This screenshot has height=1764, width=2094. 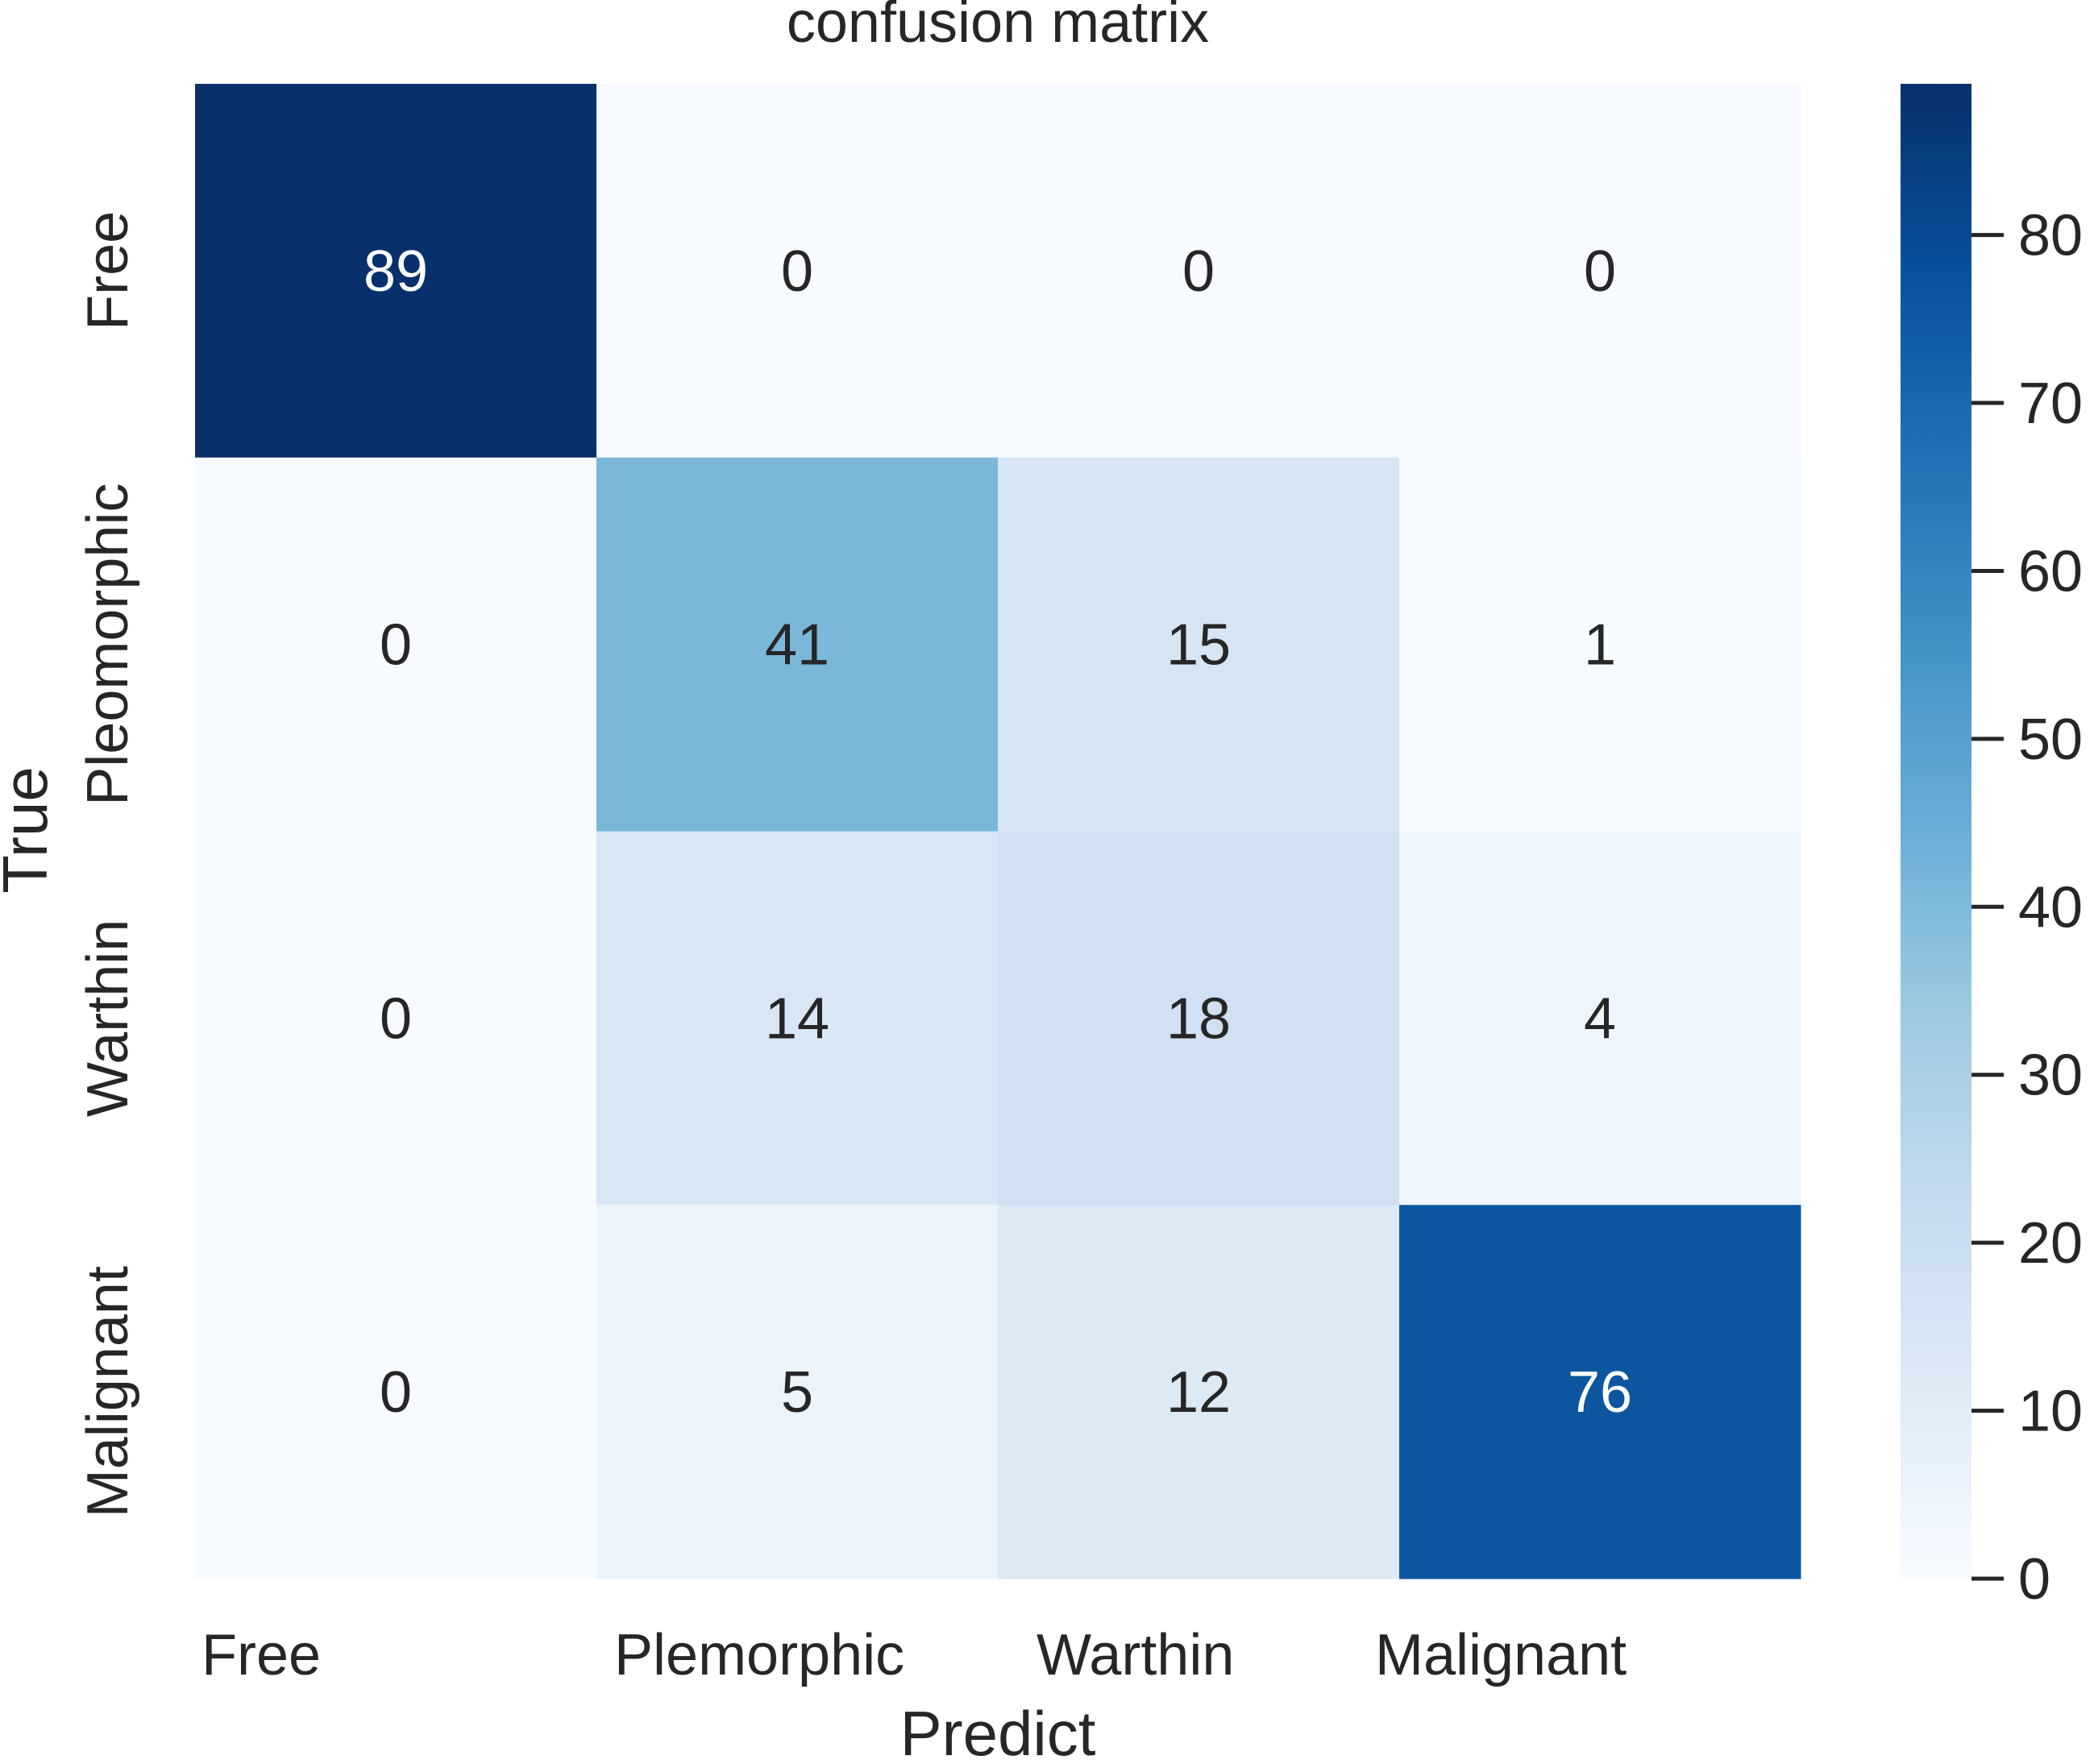 I want to click on heatmap-cell-value: 5, so click(x=797, y=1393).